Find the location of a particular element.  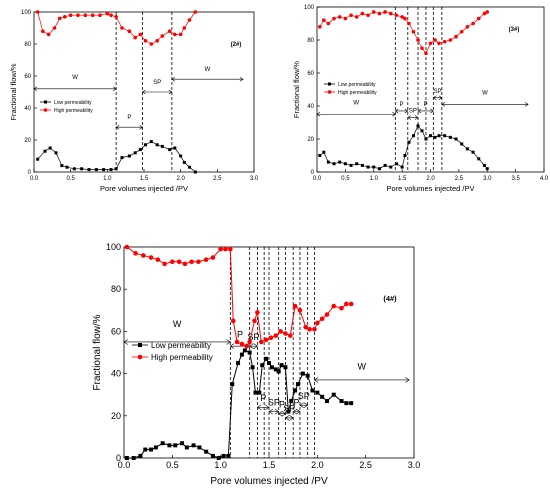

series-line is located at coordinates (239, 404).